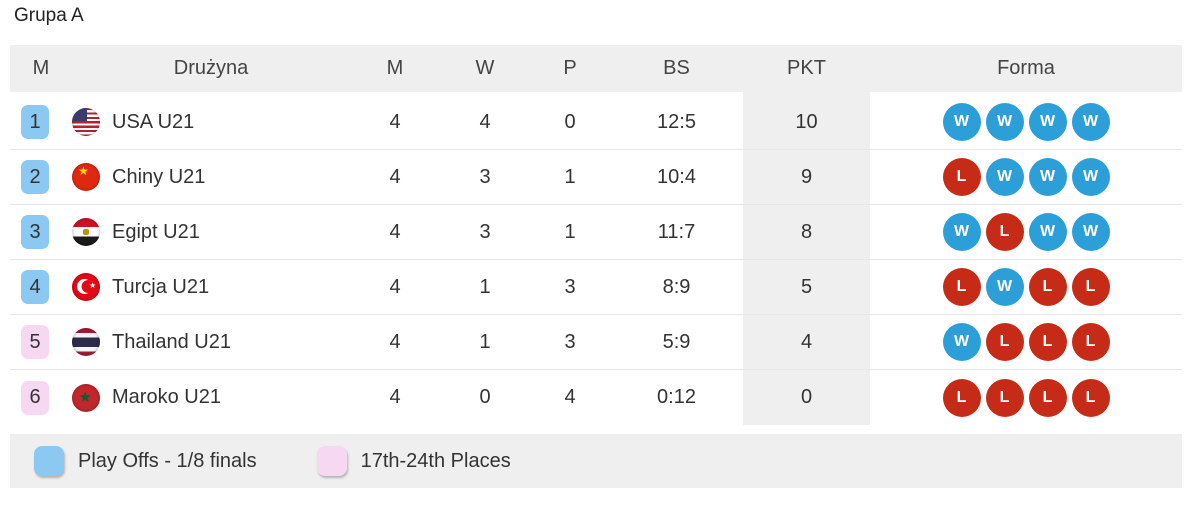  Describe the element at coordinates (35, 397) in the screenshot. I see `position-badge: 6` at that location.